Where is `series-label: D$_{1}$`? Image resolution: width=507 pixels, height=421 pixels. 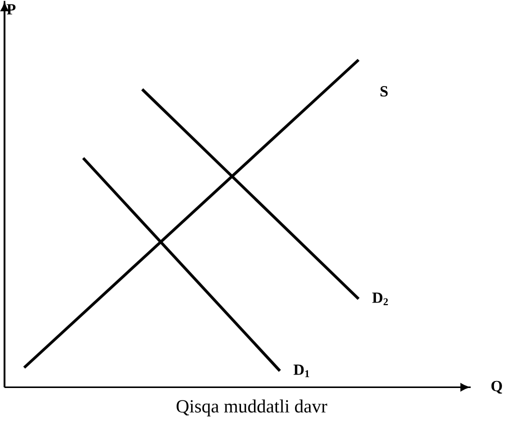
series-label: D$_{1}$ is located at coordinates (302, 371).